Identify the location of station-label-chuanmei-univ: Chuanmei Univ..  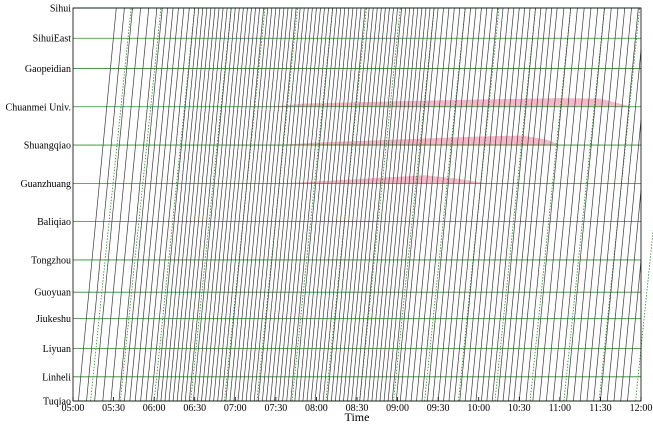
(38, 107).